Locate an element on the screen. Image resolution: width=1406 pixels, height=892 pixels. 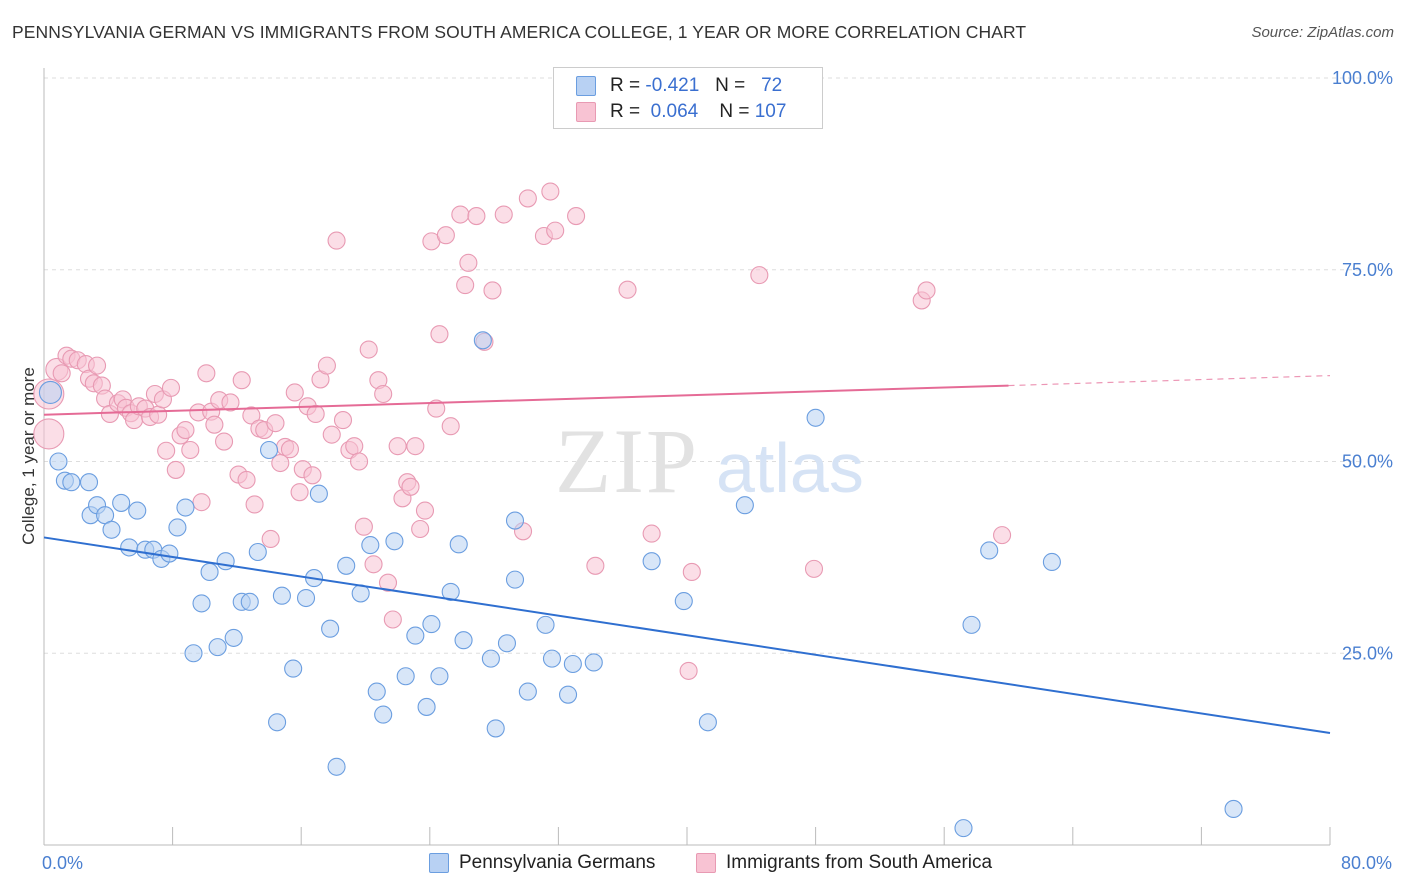
y-tick-label: 50.0% is located at coordinates (1367, 462).